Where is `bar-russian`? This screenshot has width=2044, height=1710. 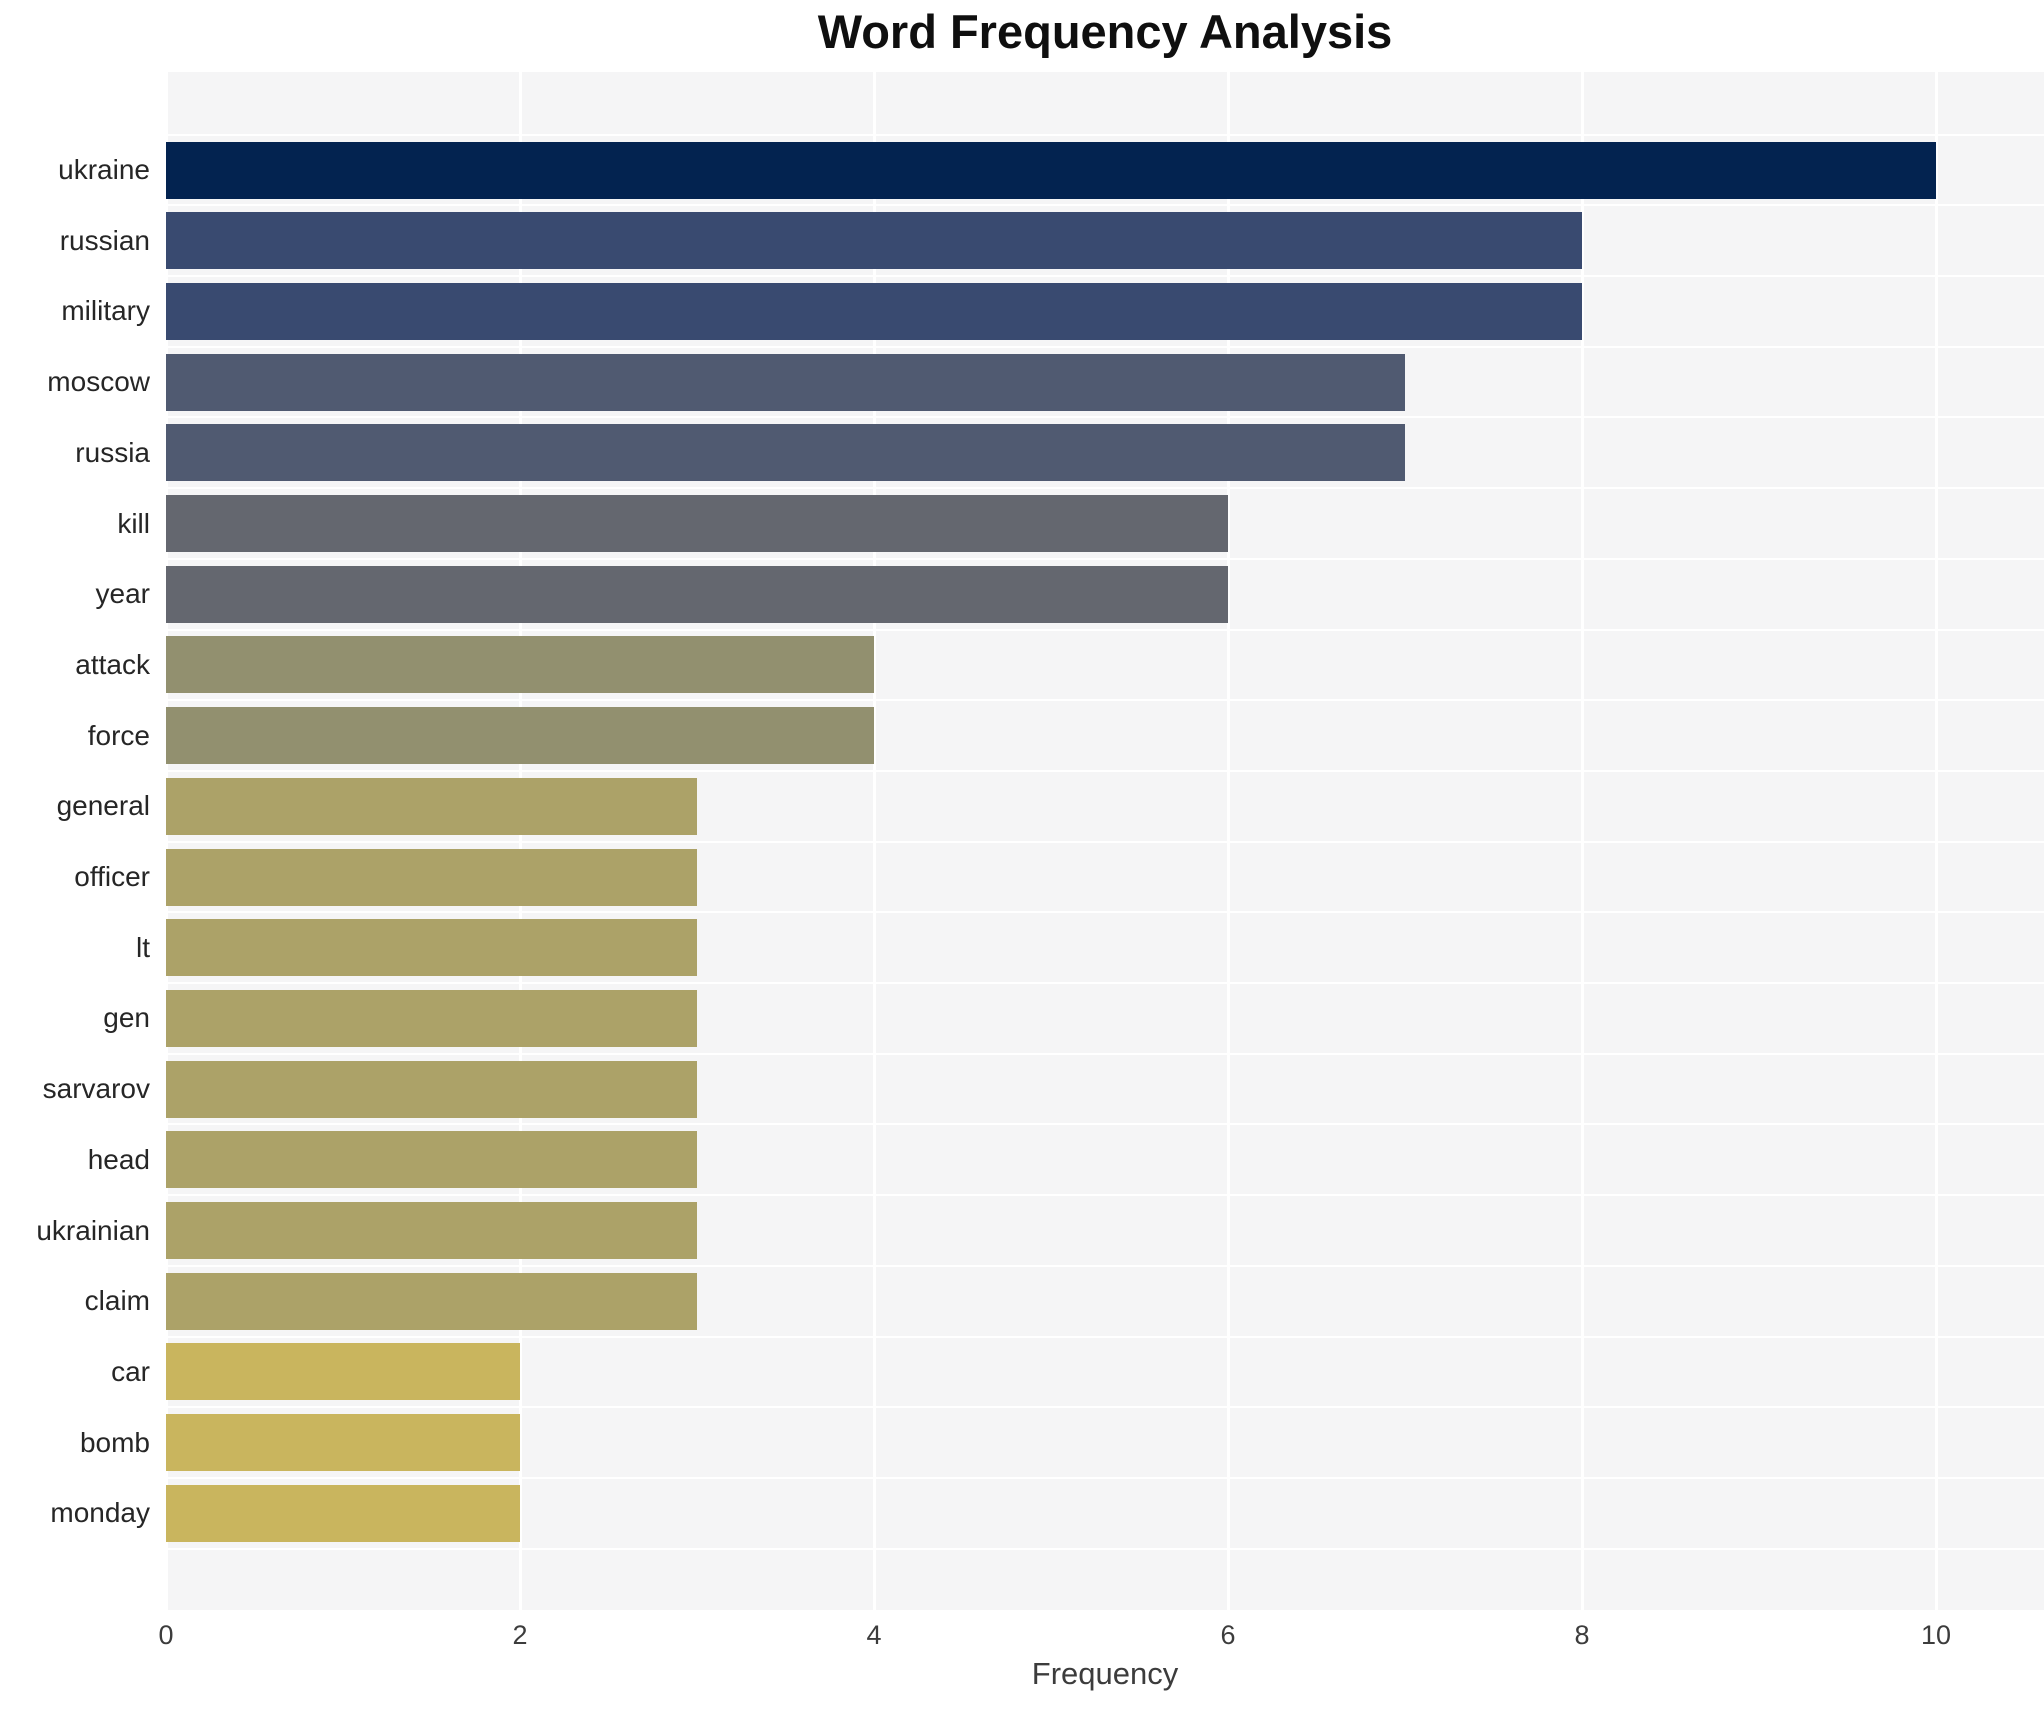
bar-russian is located at coordinates (874, 241).